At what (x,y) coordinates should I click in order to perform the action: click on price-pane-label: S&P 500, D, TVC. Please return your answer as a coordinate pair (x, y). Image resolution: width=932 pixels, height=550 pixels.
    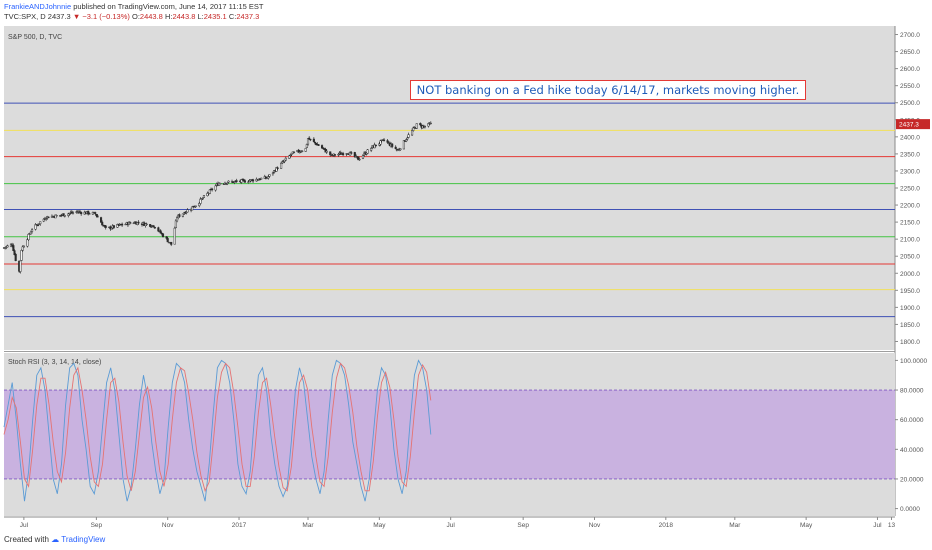
    Looking at the image, I should click on (35, 37).